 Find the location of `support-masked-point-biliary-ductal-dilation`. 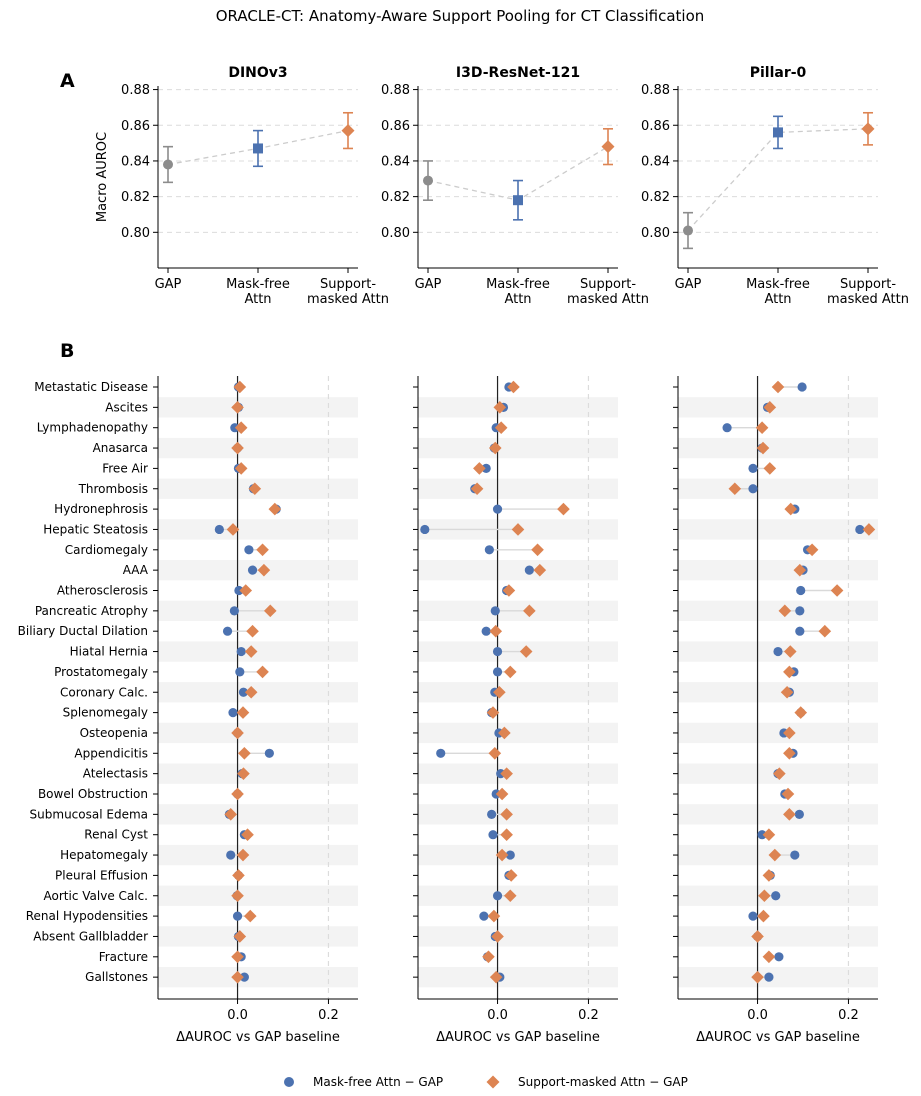

support-masked-point-biliary-ductal-dilation is located at coordinates (252, 631).